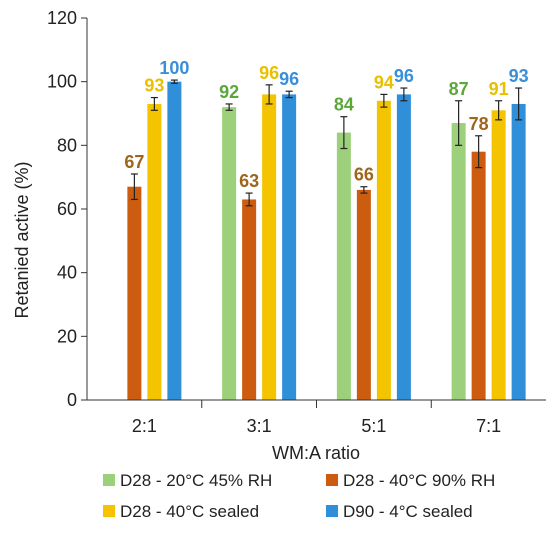 The width and height of the screenshot is (550, 538). Describe the element at coordinates (72, 400) in the screenshot. I see `y-tick-label: 0` at that location.